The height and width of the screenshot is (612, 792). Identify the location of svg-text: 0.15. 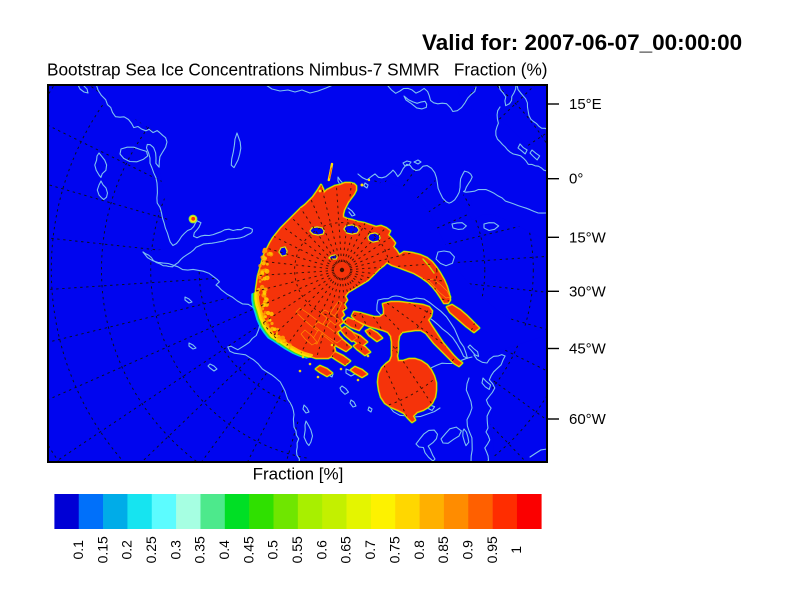
(102, 549).